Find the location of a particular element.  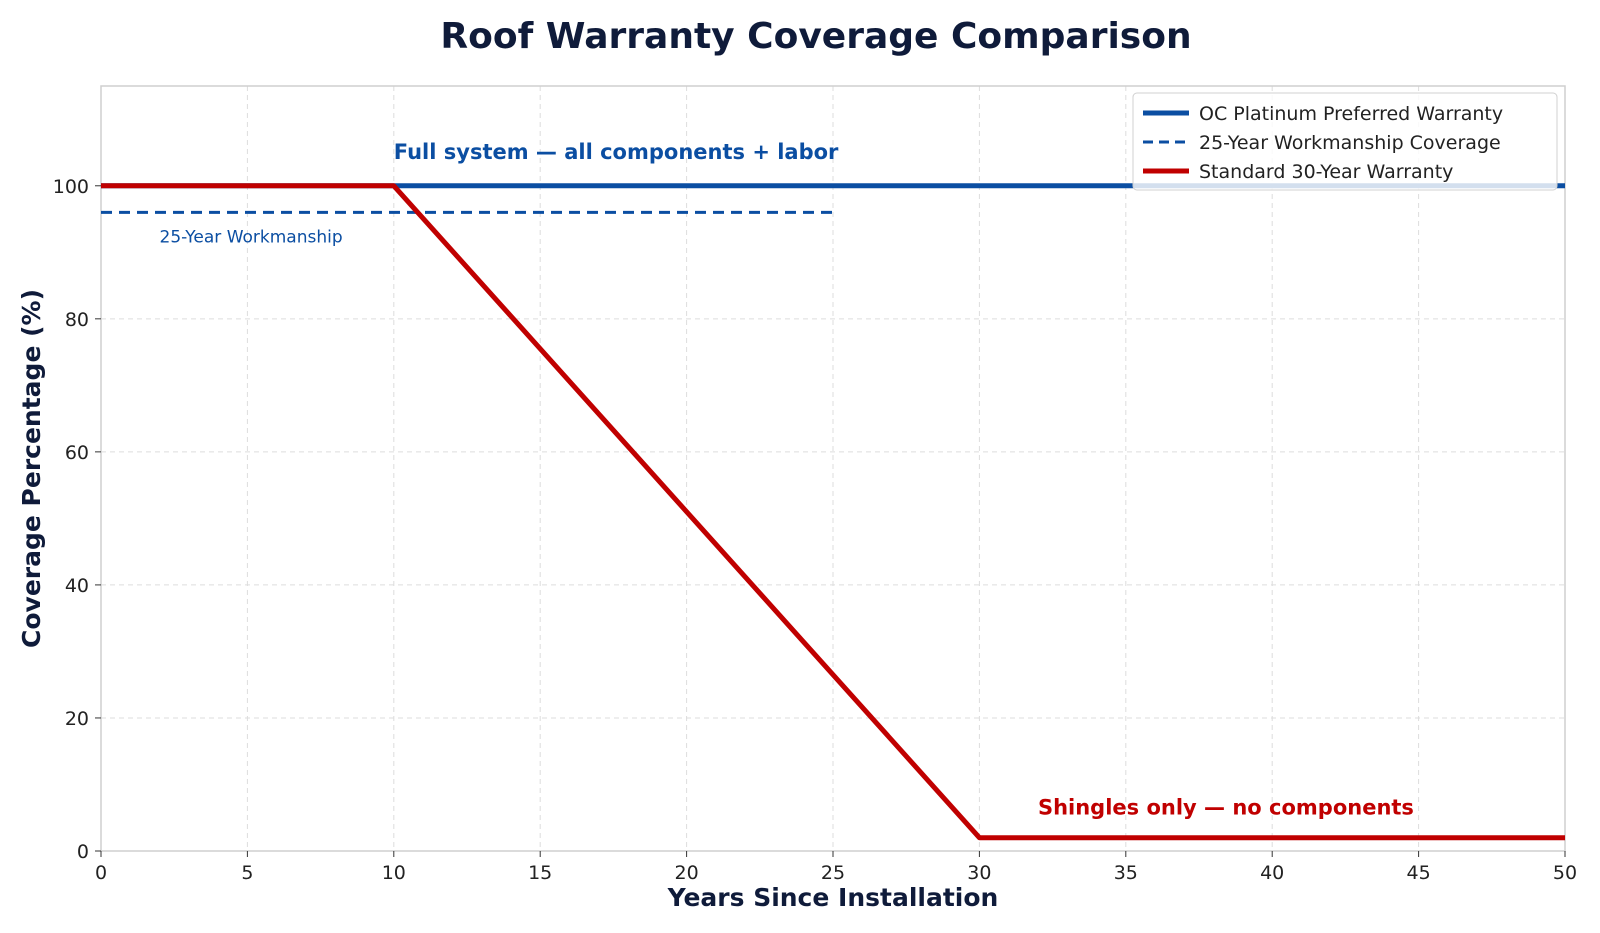

x-tick-label: 20 is located at coordinates (687, 873).